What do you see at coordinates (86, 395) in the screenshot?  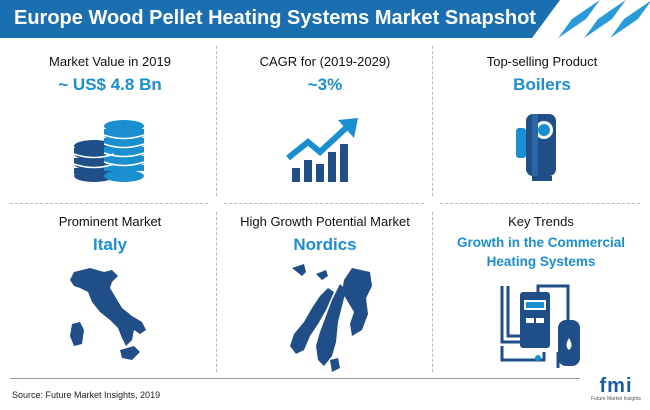 I see `source-note: Source: Future Market Insights, 2019` at bounding box center [86, 395].